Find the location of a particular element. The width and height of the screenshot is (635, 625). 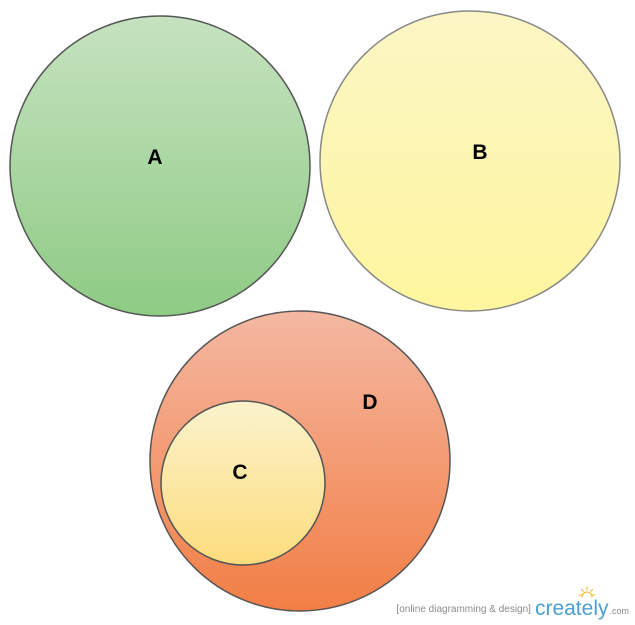

set-c-label: C is located at coordinates (239, 472).